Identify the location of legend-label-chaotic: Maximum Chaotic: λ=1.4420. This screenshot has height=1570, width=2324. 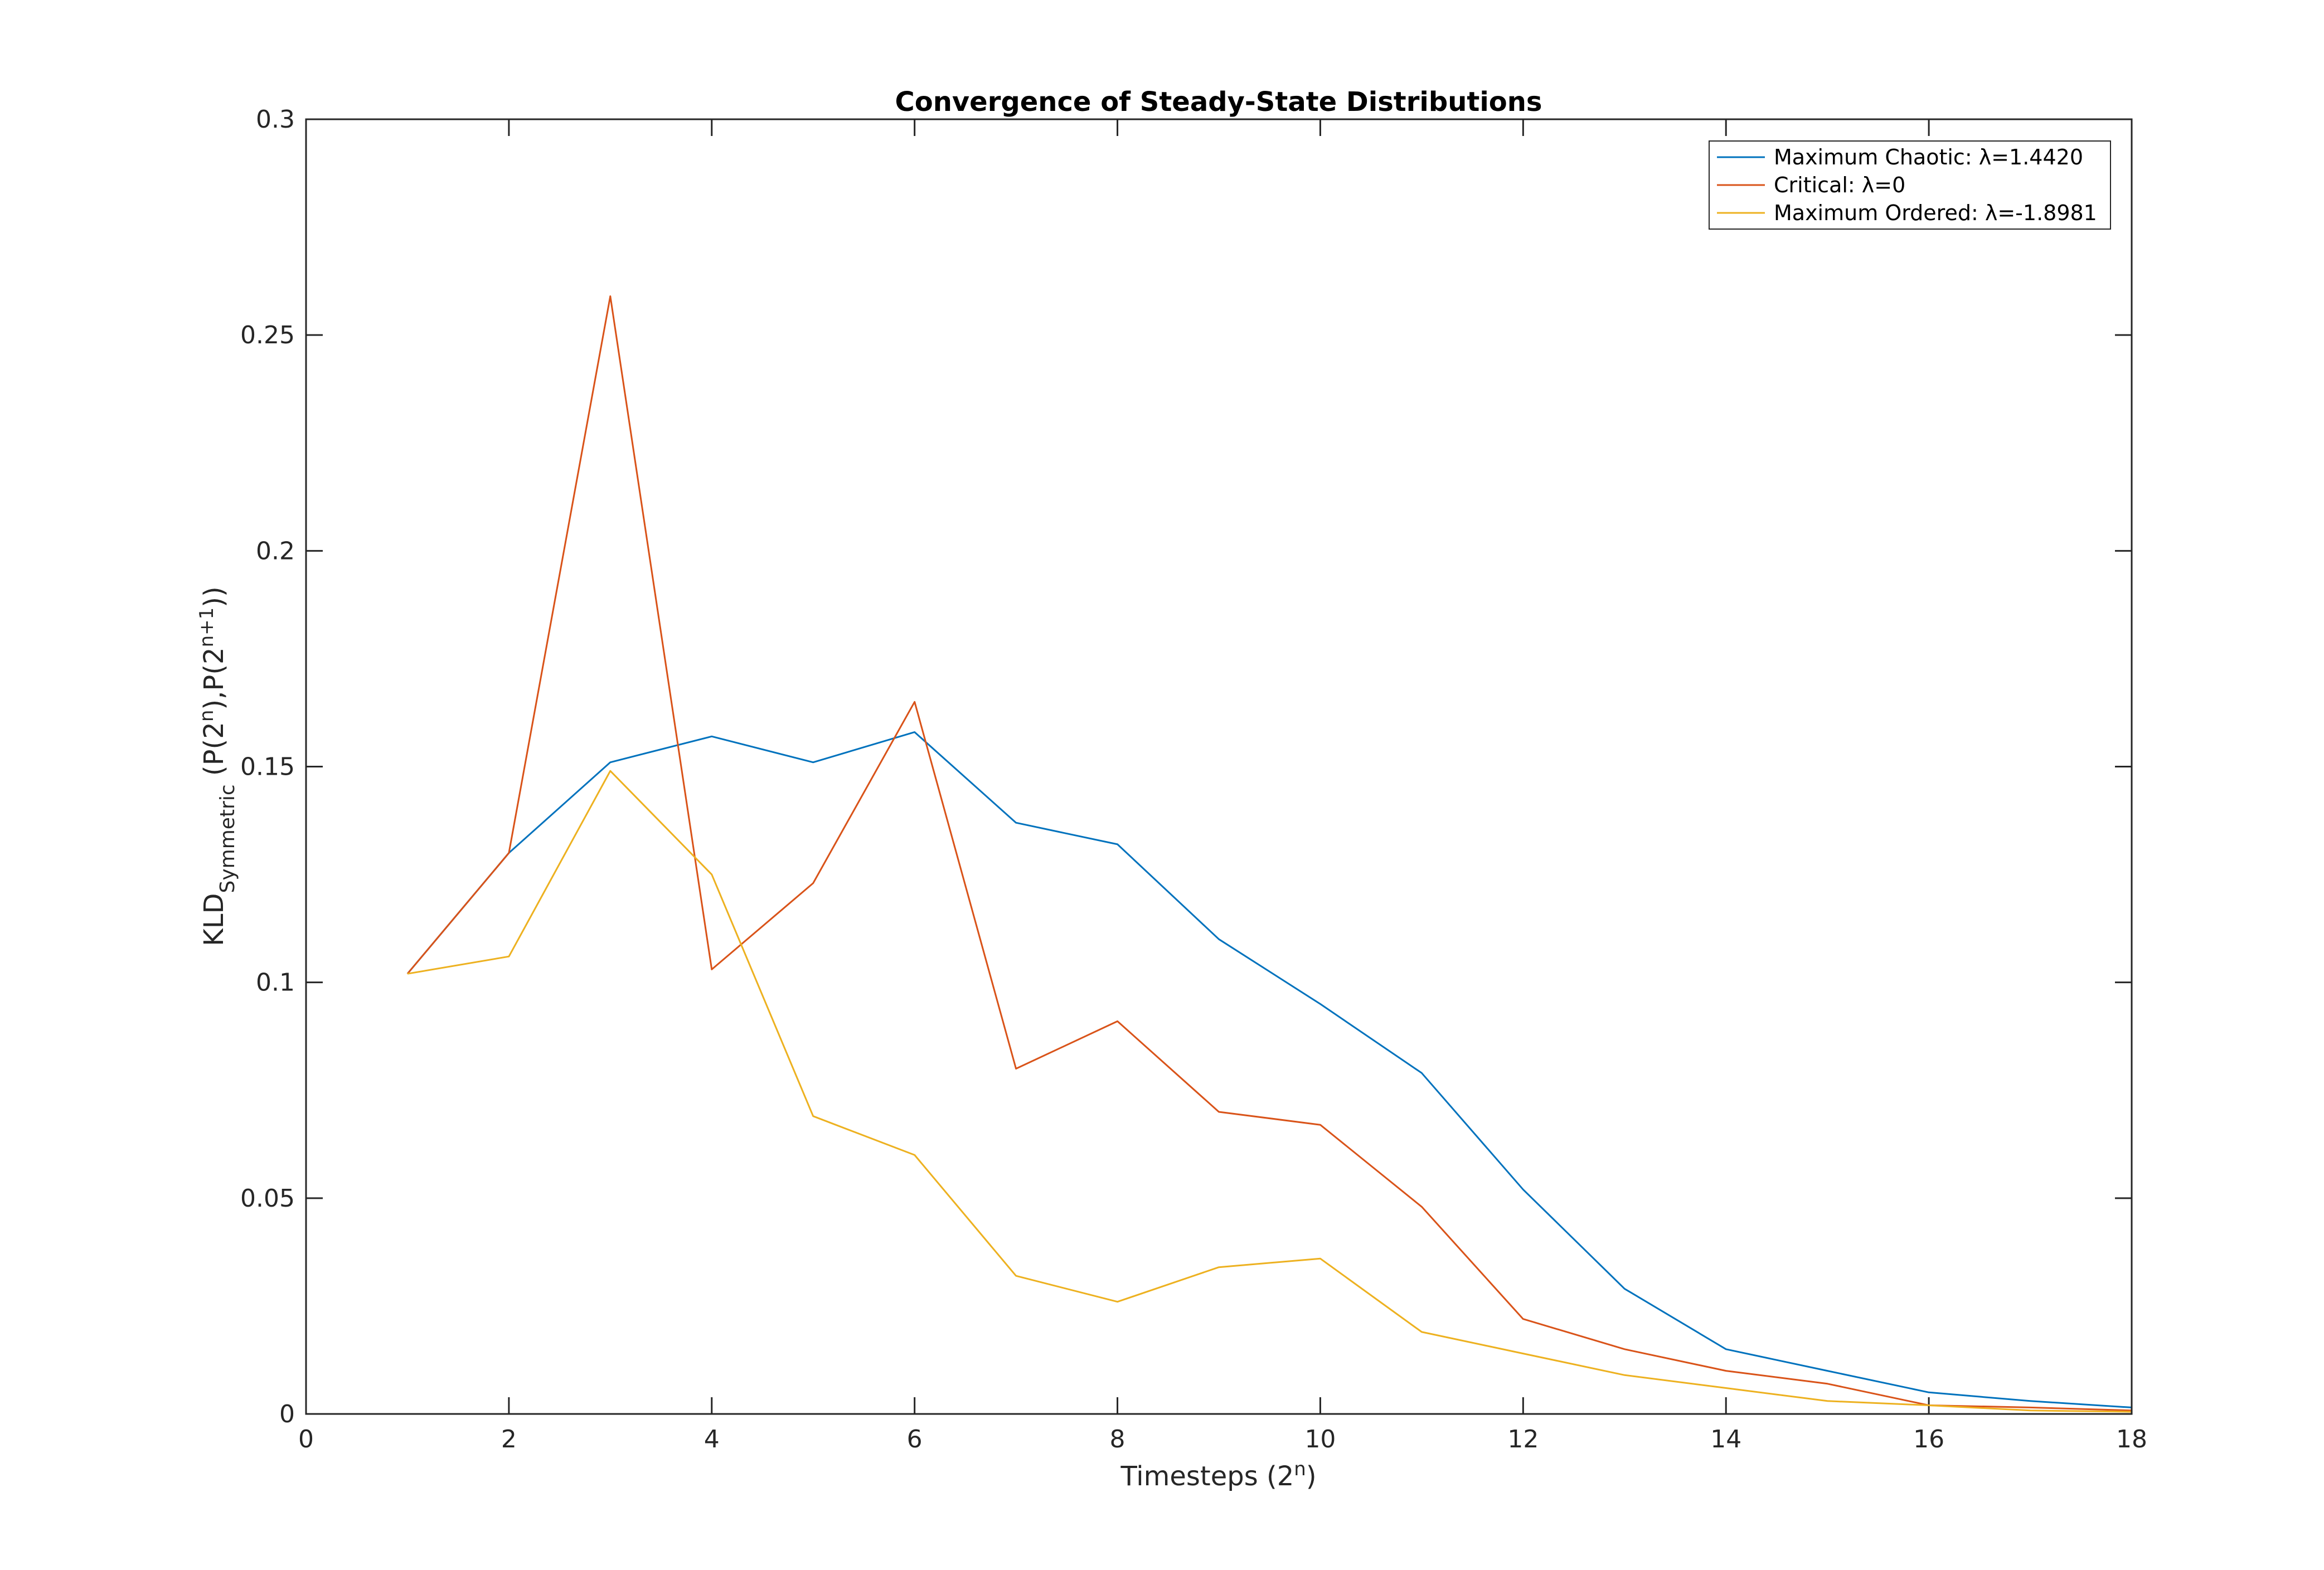
(1929, 157).